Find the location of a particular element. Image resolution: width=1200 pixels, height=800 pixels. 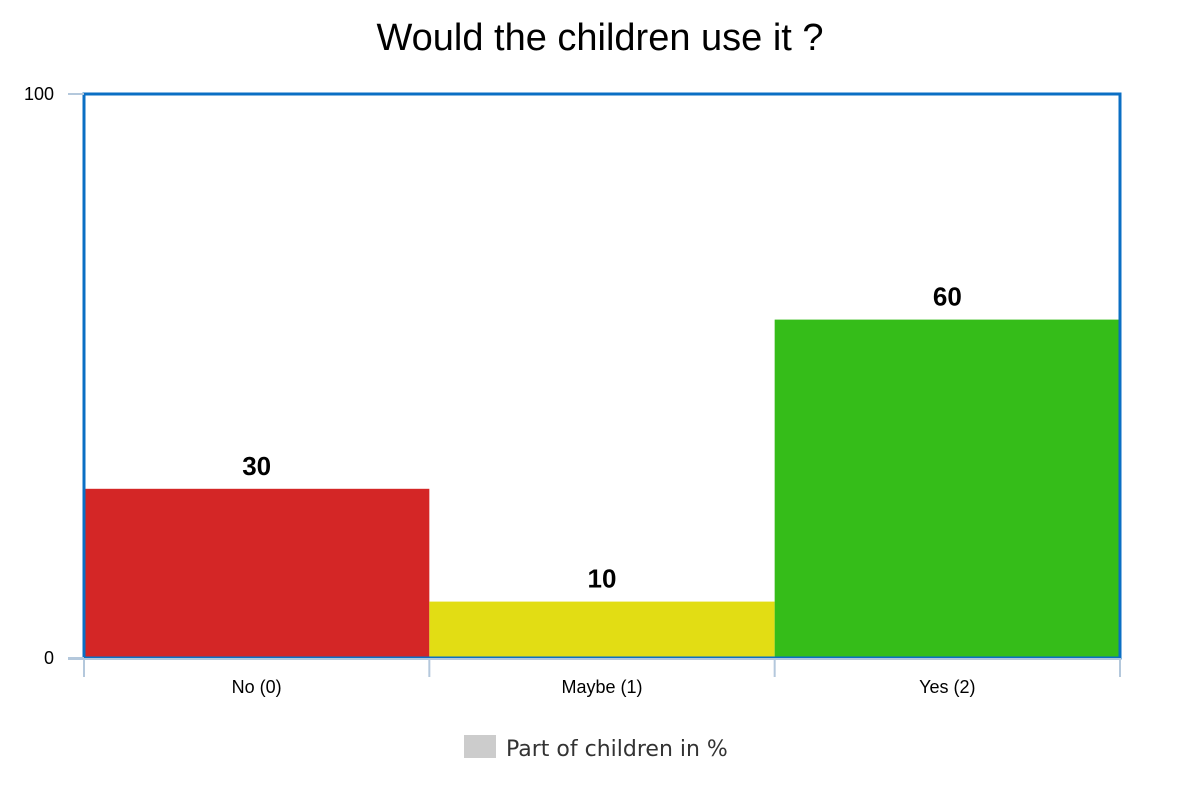

x-tick-label-0: No (0) is located at coordinates (257, 687).